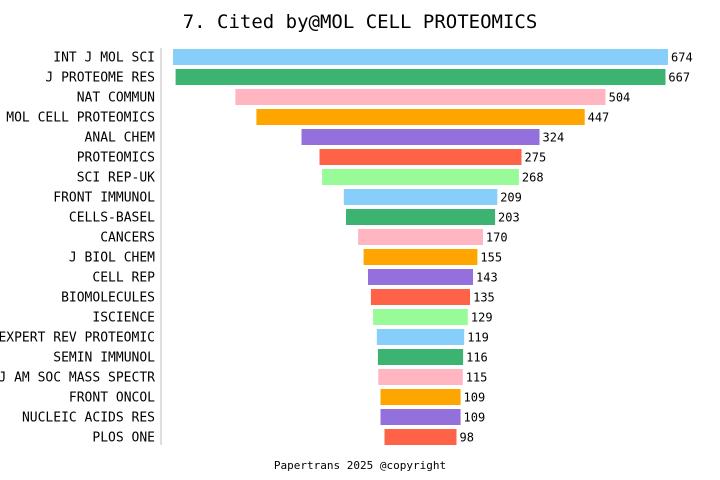 This screenshot has width=720, height=480. Describe the element at coordinates (682, 58) in the screenshot. I see `value-label: 674` at that location.